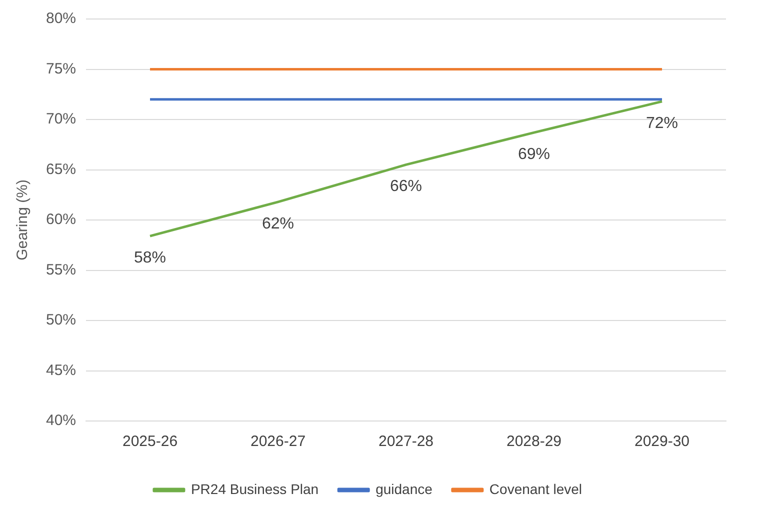 The height and width of the screenshot is (507, 766). Describe the element at coordinates (254, 488) in the screenshot. I see `legend-label: PR24 Business Plan` at that location.